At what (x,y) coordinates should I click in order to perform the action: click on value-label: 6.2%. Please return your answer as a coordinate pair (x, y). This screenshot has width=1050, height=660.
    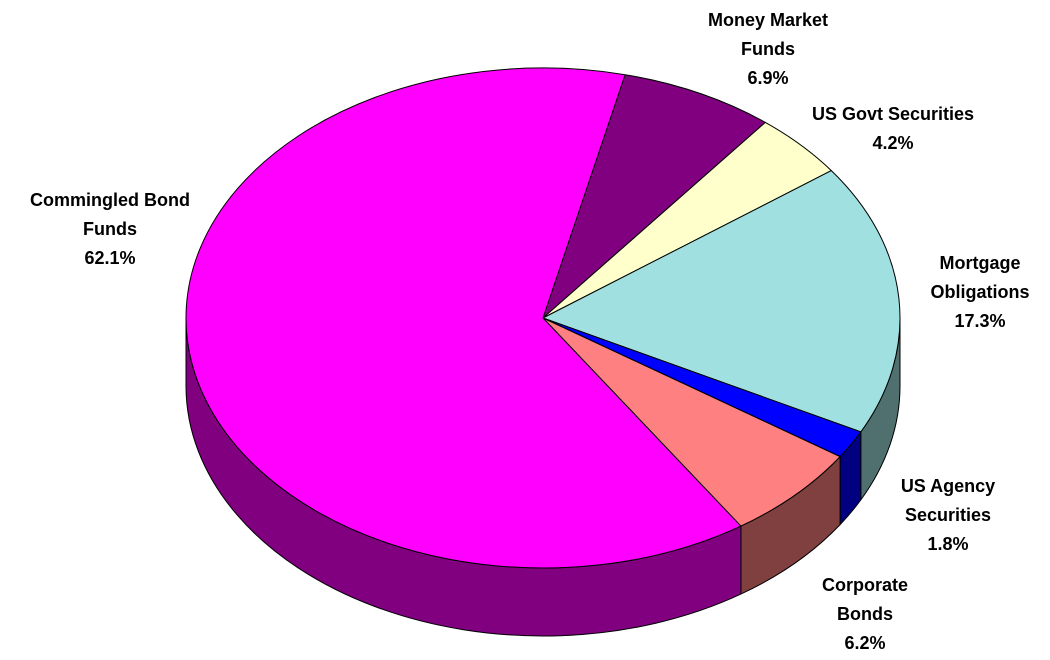
    Looking at the image, I should click on (865, 643).